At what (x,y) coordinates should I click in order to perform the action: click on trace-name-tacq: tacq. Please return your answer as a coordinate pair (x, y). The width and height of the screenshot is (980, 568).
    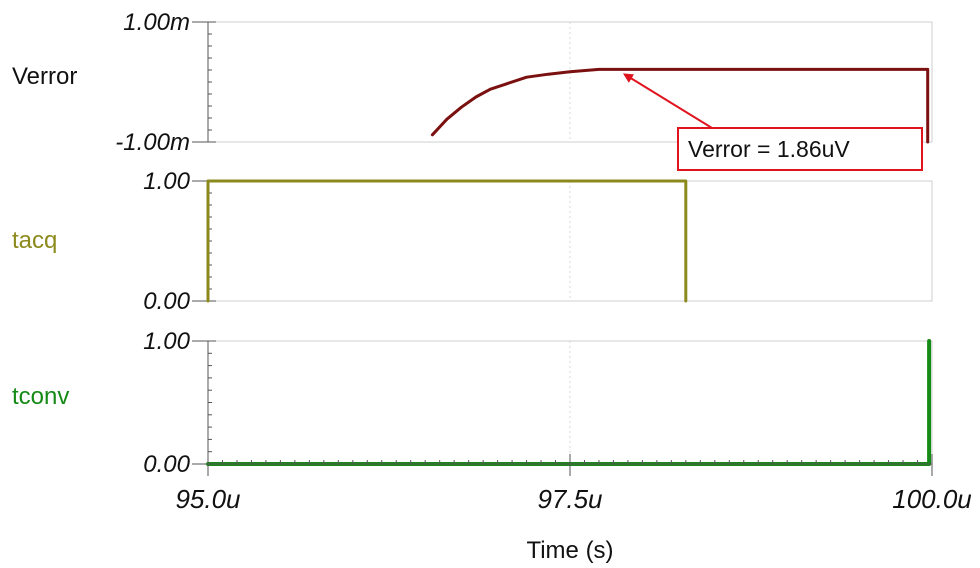
    Looking at the image, I should click on (34, 240).